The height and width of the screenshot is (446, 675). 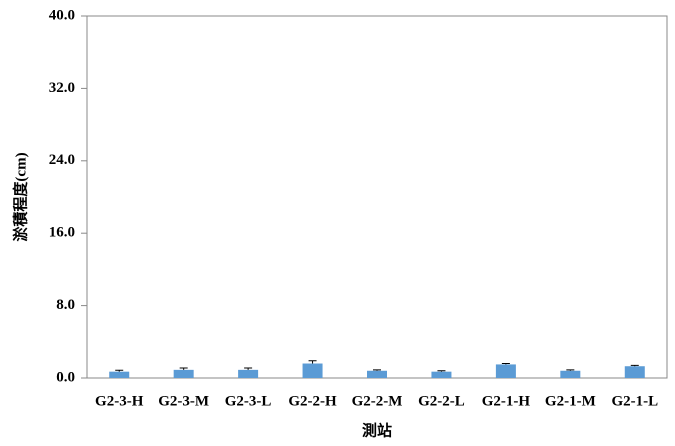 What do you see at coordinates (62, 15) in the screenshot?
I see `y-tick-label: 40.0` at bounding box center [62, 15].